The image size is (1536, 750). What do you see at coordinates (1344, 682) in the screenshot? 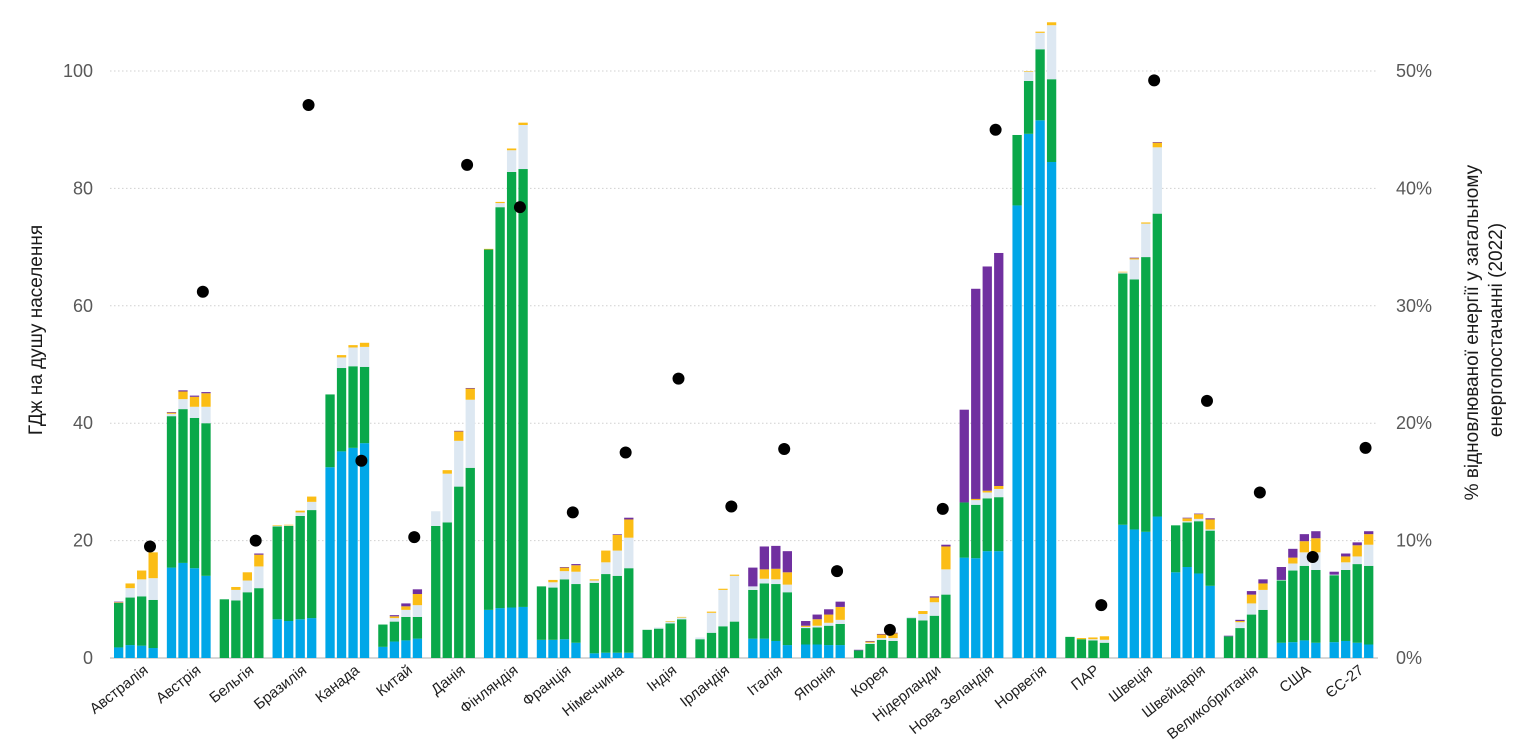
I see `x-tick-label: ЄС-27` at bounding box center [1344, 682].